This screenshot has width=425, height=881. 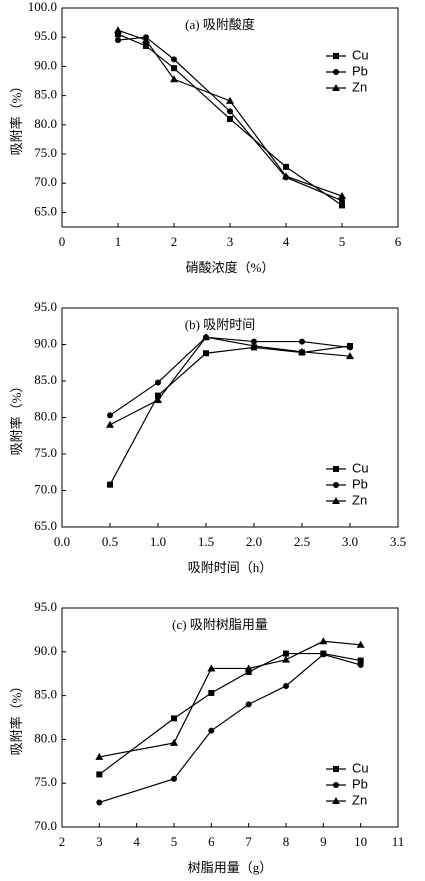 I want to click on x-tick-label: 7, so click(x=248, y=841).